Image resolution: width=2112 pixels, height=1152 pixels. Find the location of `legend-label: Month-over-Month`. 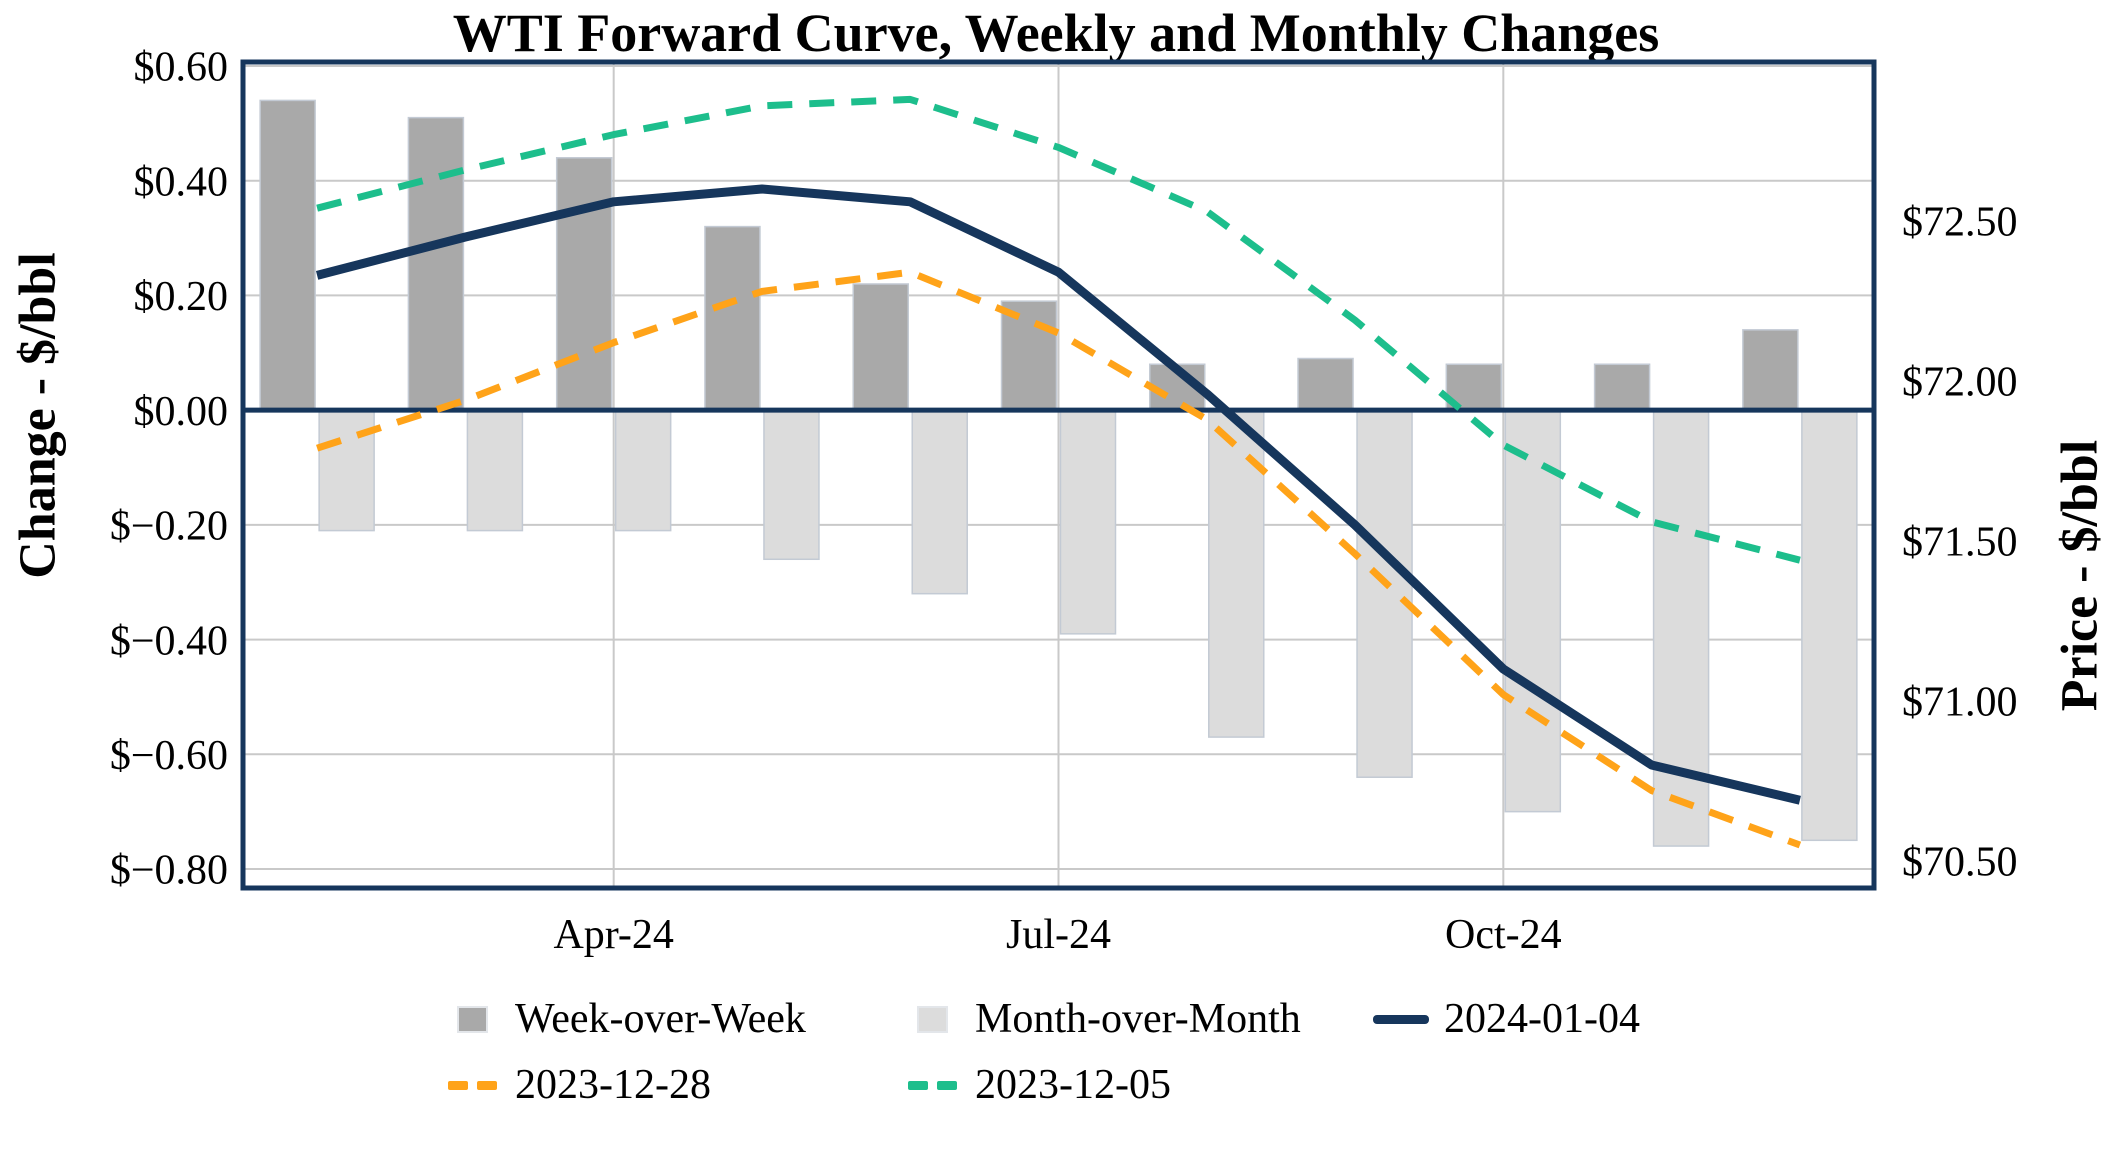

legend-label: Month-over-Month is located at coordinates (1138, 1019).